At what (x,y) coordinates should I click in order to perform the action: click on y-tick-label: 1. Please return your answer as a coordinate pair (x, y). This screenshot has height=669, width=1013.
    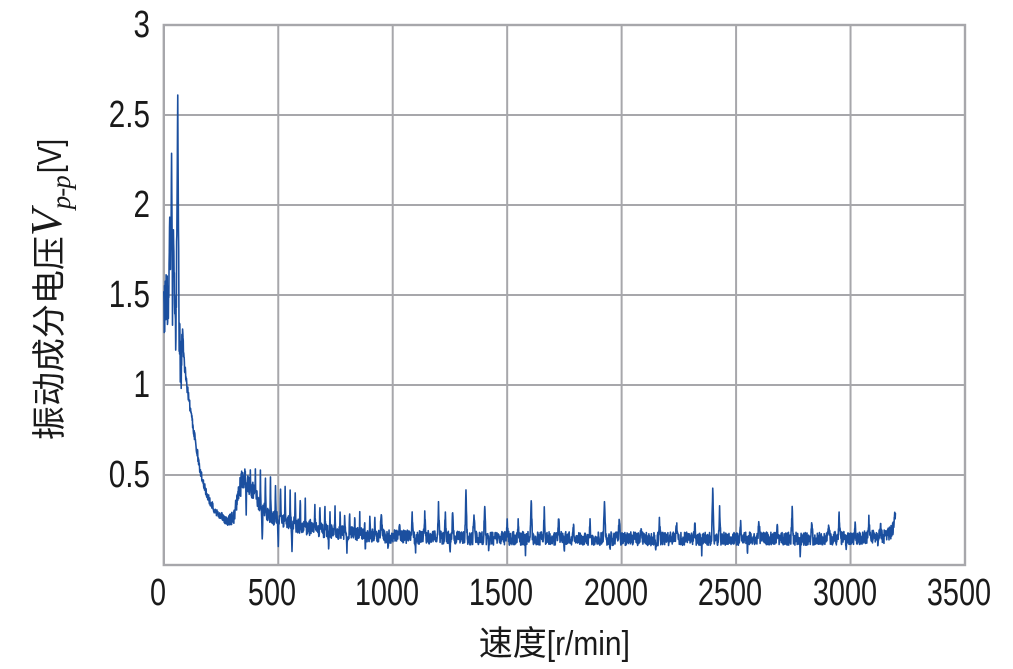
    Looking at the image, I should click on (141, 385).